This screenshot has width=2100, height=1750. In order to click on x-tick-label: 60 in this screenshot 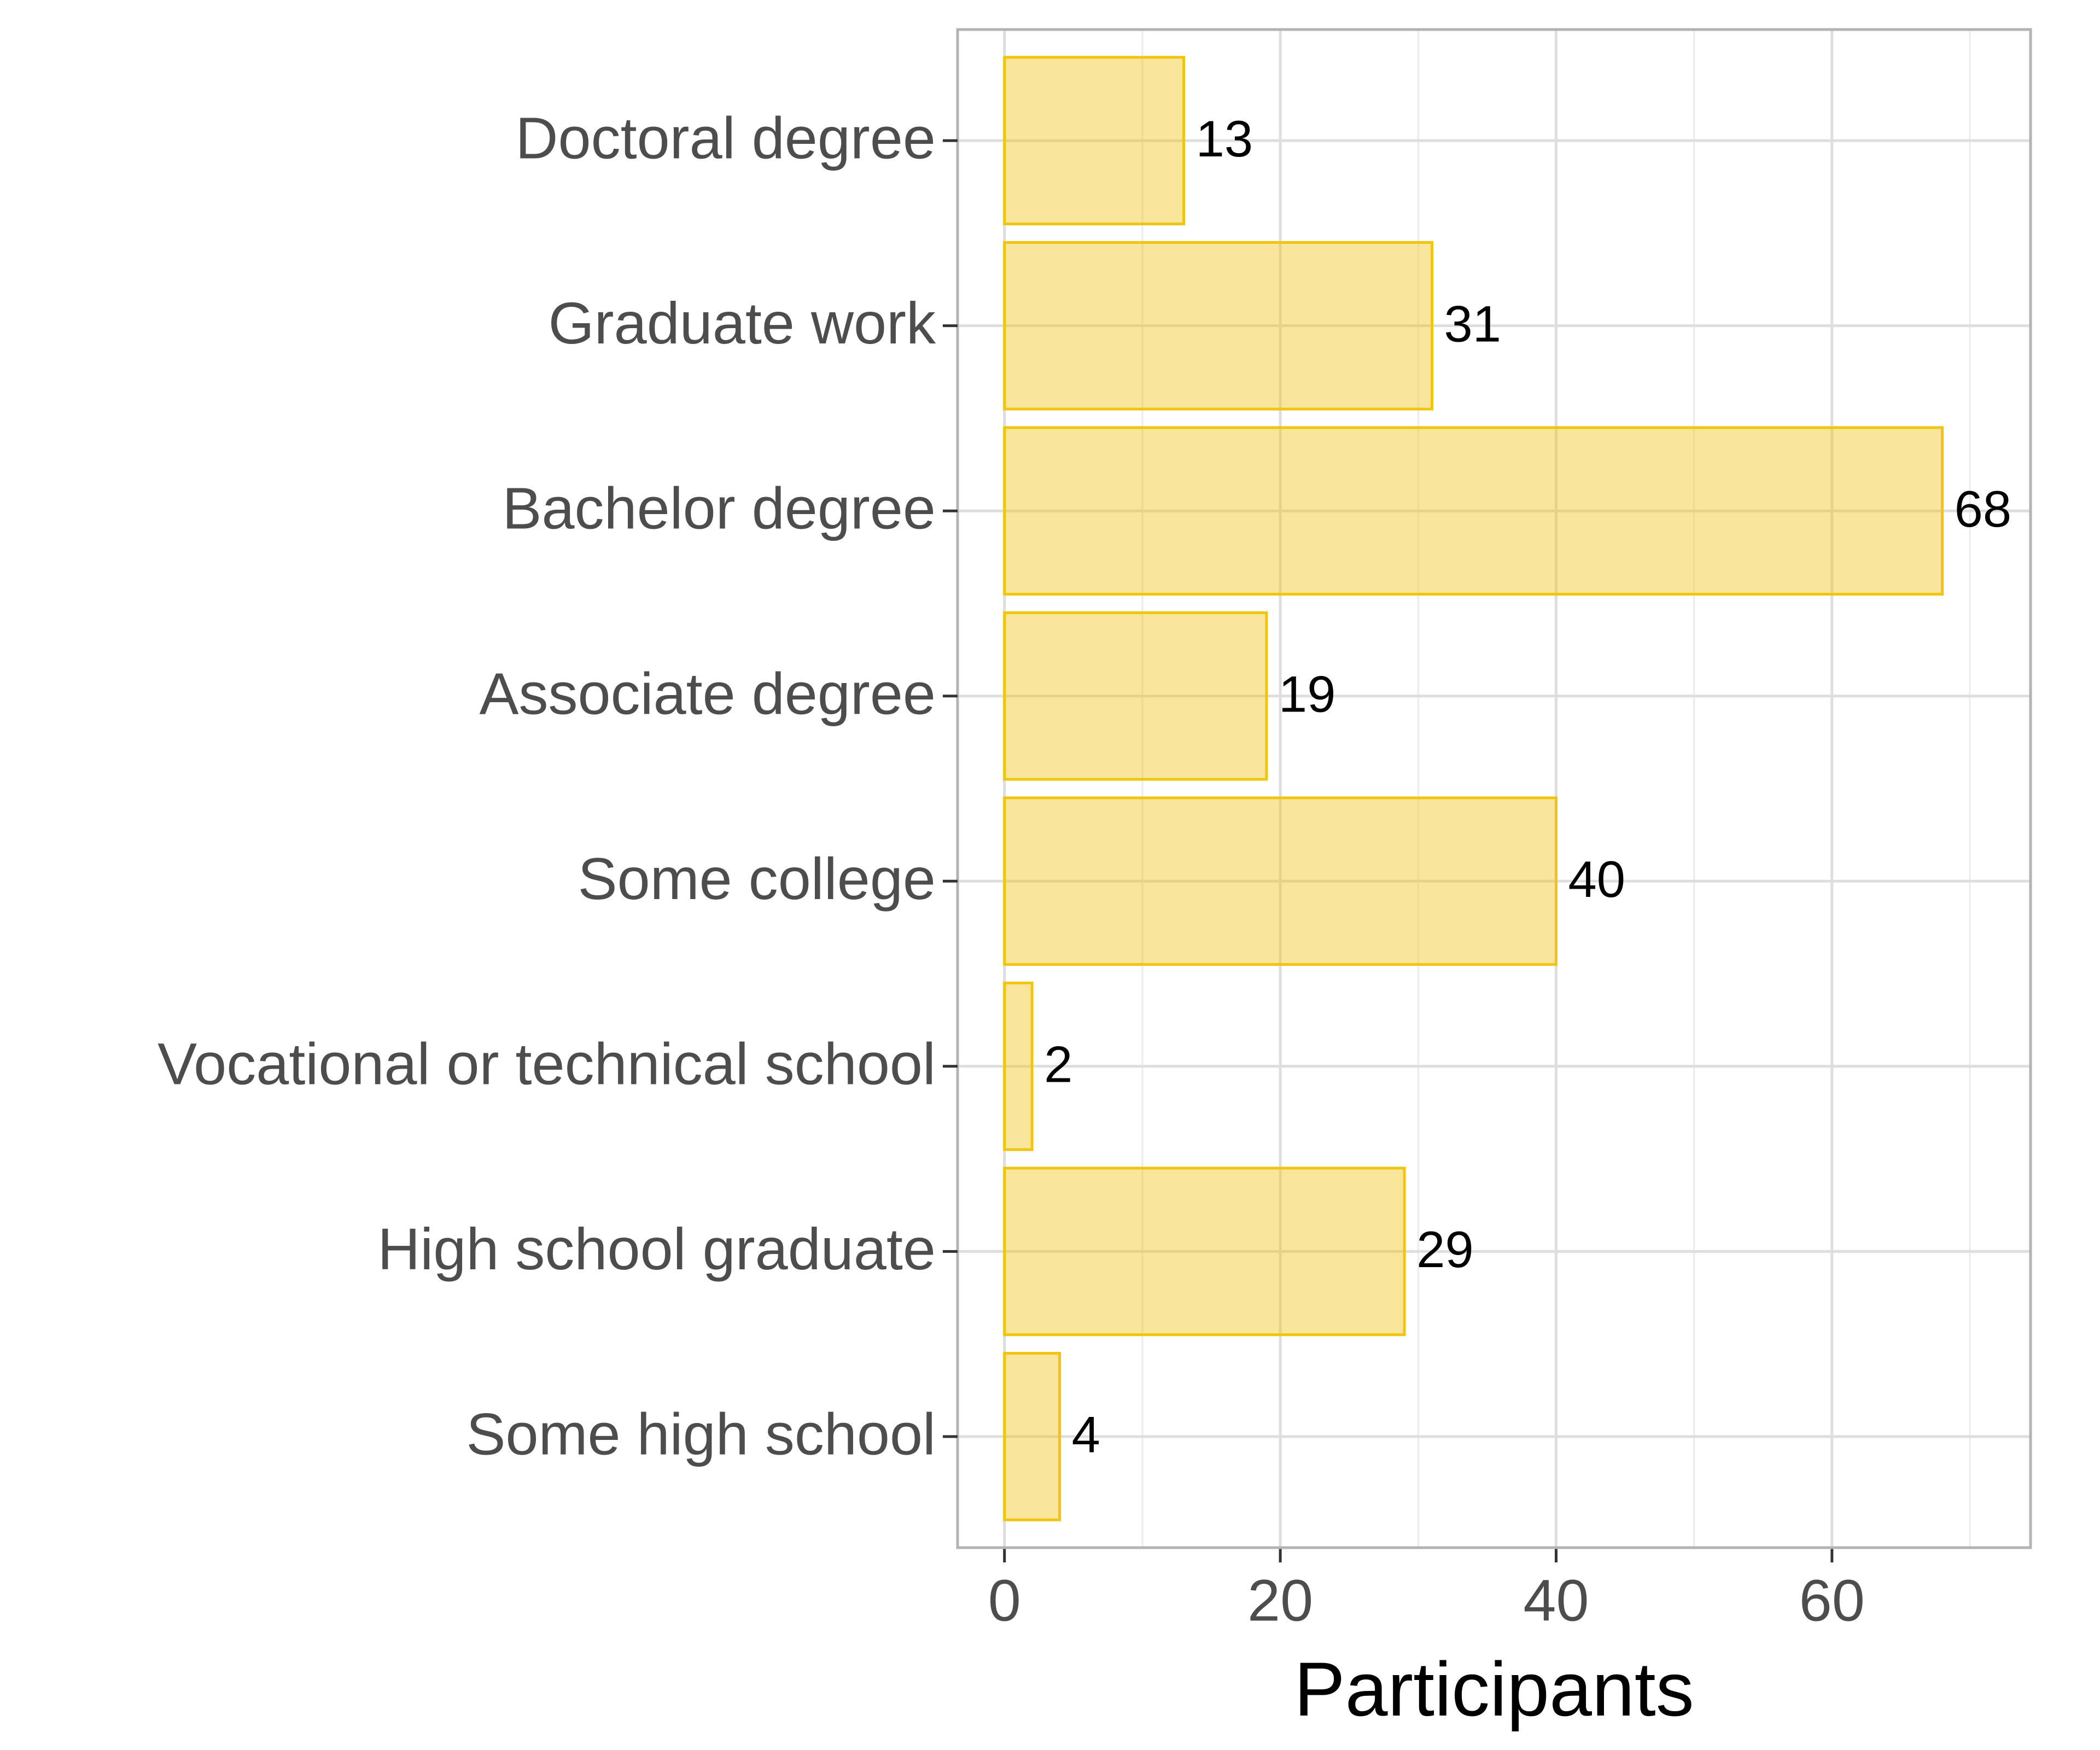, I will do `click(1832, 1600)`.